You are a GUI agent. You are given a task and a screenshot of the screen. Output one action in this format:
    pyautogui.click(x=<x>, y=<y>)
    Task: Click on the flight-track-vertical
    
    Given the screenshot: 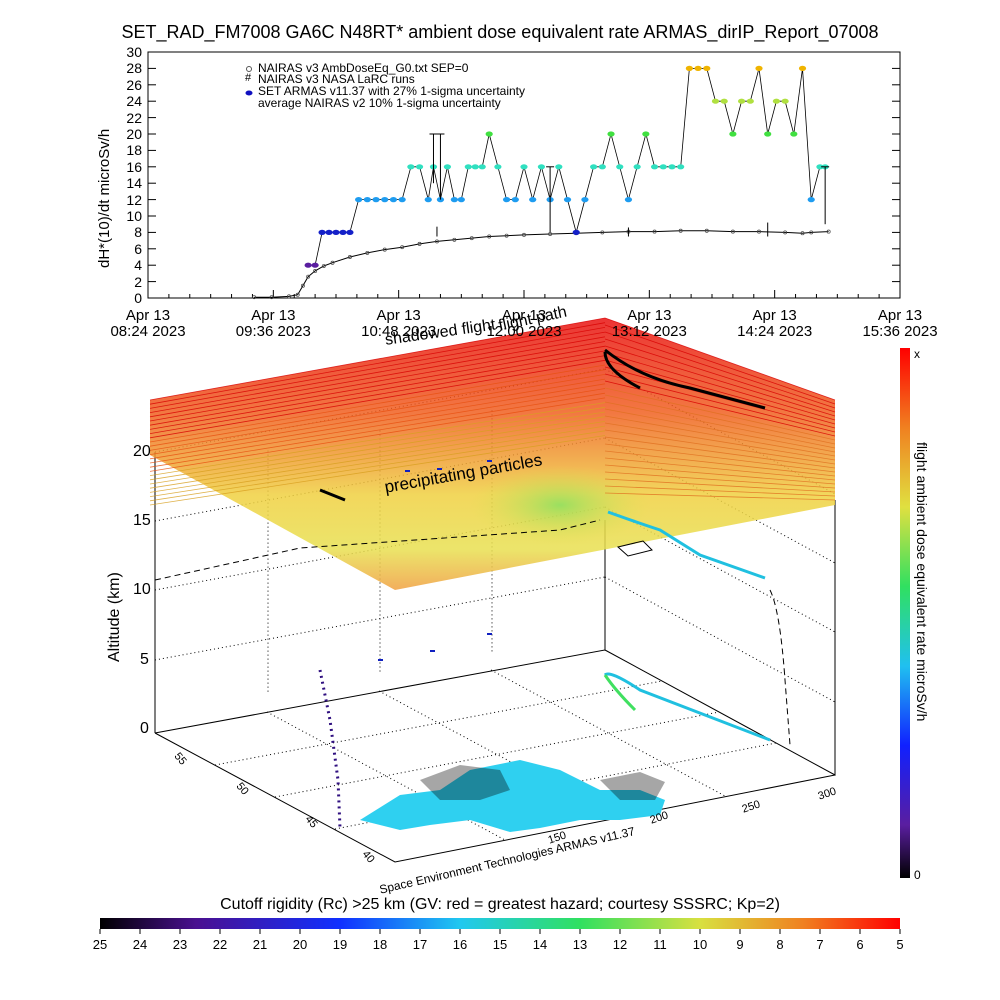 What is the action you would take?
    pyautogui.click(x=330, y=749)
    